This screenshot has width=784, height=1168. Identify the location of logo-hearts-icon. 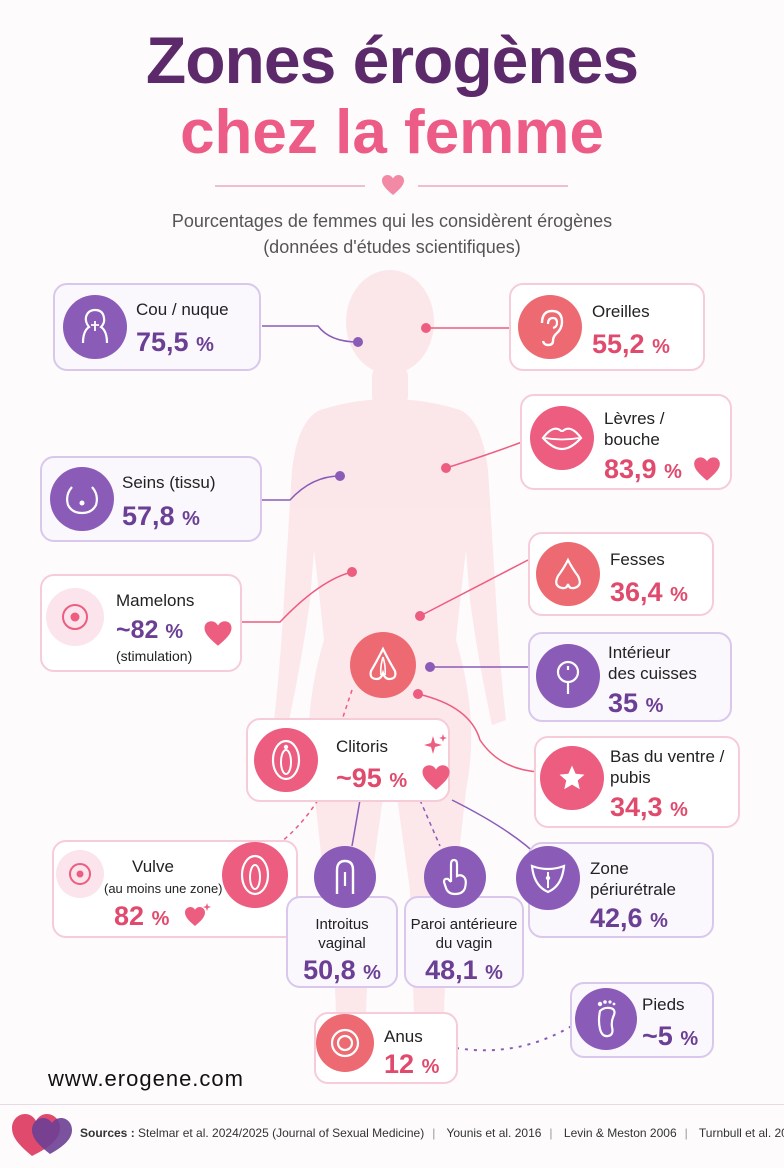
(42, 1135).